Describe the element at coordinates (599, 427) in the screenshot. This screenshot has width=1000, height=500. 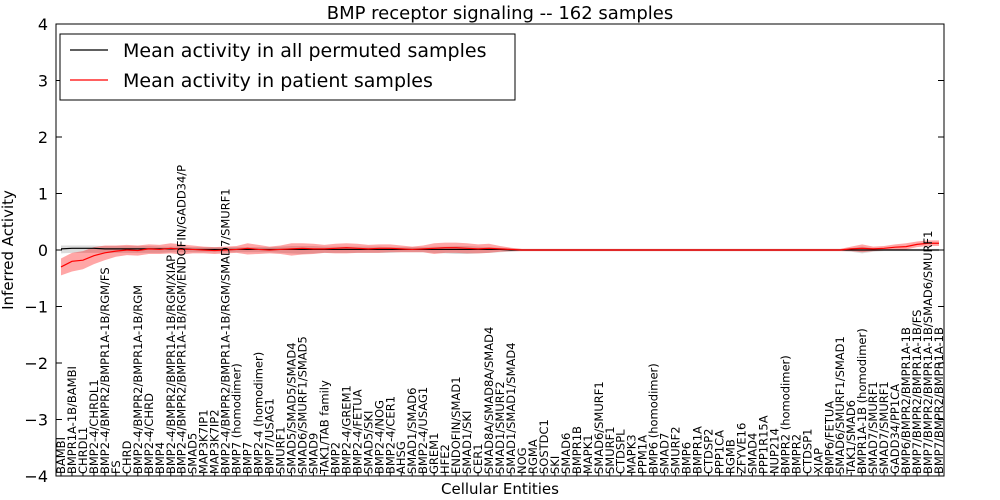
I see `x-tick-label: SMAD6/SMURF1` at that location.